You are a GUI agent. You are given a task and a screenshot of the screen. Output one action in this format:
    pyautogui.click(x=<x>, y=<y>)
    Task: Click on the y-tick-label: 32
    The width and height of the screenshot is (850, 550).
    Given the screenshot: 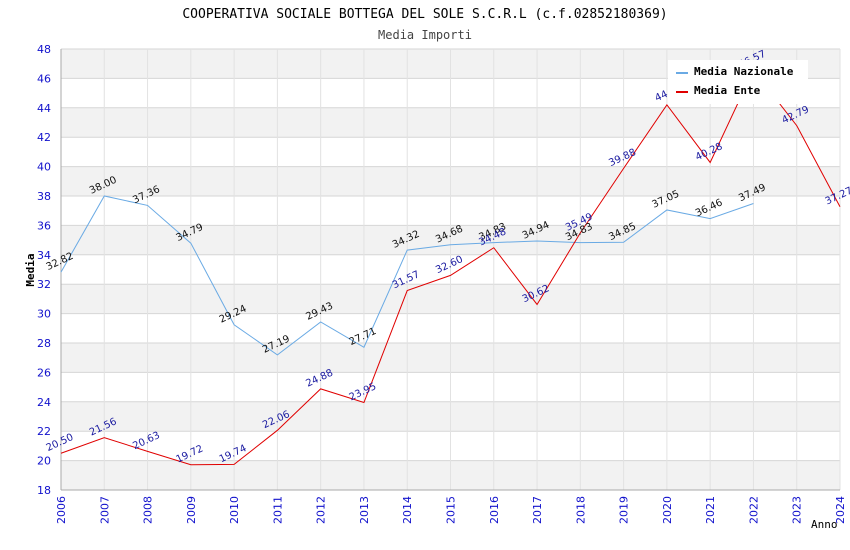 What is the action you would take?
    pyautogui.click(x=44, y=284)
    